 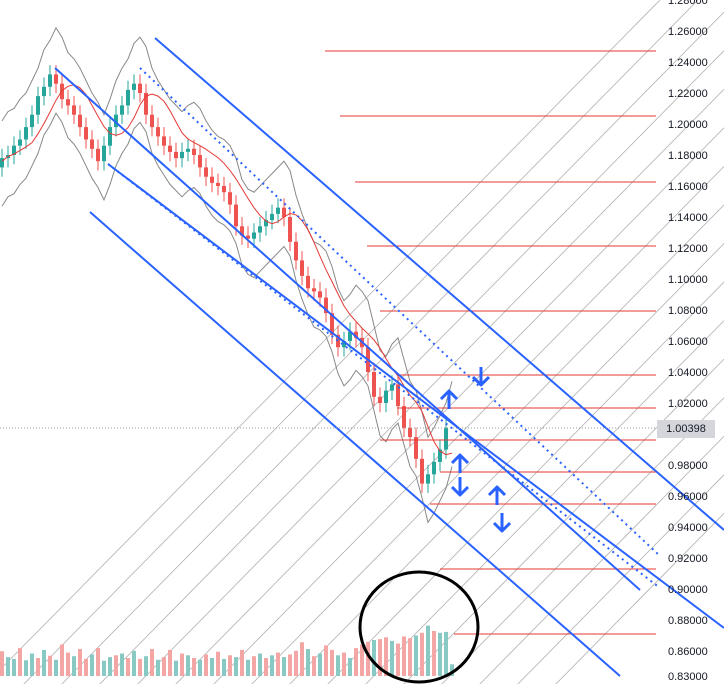 What do you see at coordinates (688, 677) in the screenshot?
I see `price-tick-label: 0.83000` at bounding box center [688, 677].